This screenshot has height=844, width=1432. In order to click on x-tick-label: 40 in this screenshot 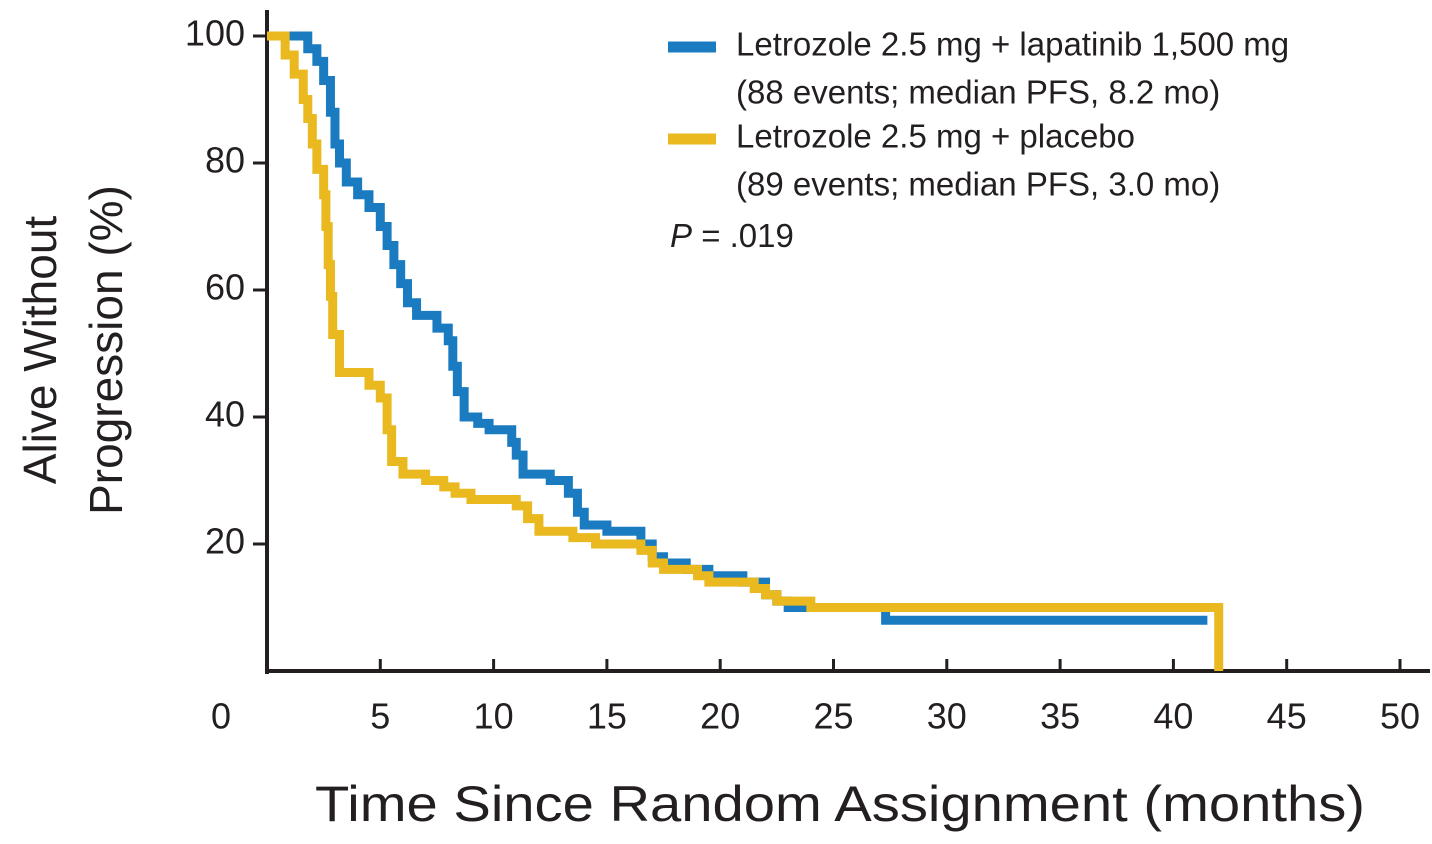, I will do `click(1173, 716)`.